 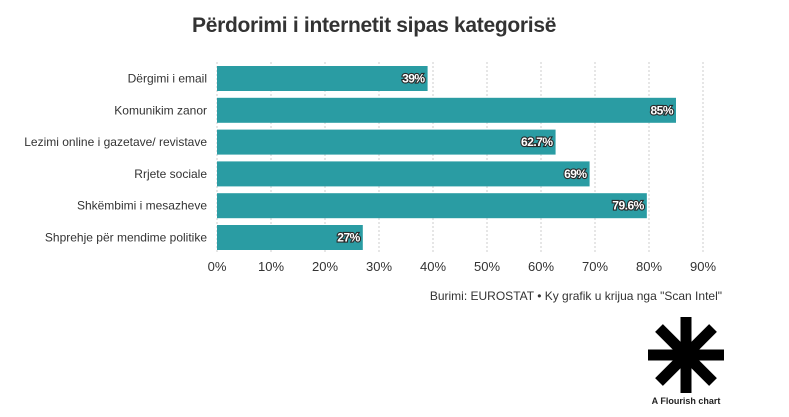 What do you see at coordinates (379, 266) in the screenshot?
I see `x-tick-label: 30%` at bounding box center [379, 266].